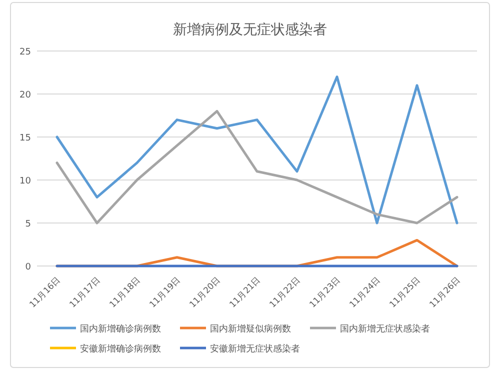  I want to click on x-tick-label: 11月21日, so click(246, 292).